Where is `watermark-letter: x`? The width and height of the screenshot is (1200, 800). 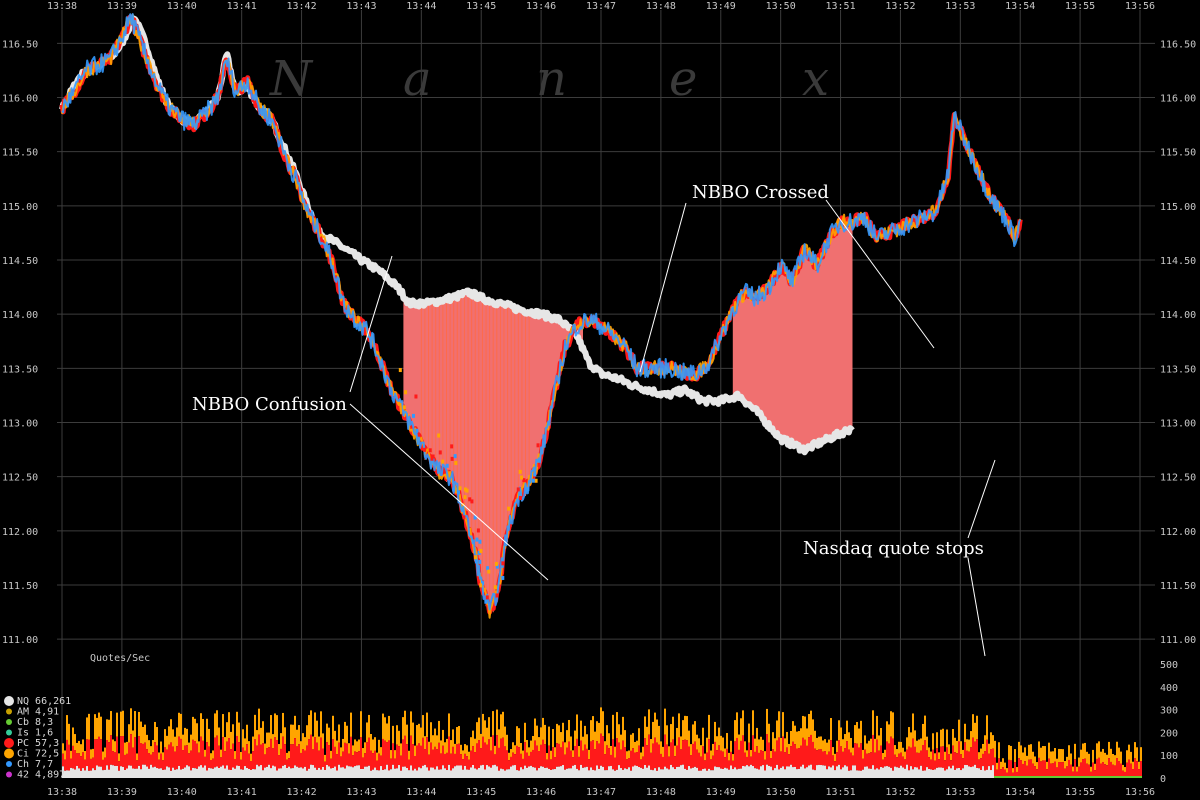
watermark-letter: x is located at coordinates (815, 79).